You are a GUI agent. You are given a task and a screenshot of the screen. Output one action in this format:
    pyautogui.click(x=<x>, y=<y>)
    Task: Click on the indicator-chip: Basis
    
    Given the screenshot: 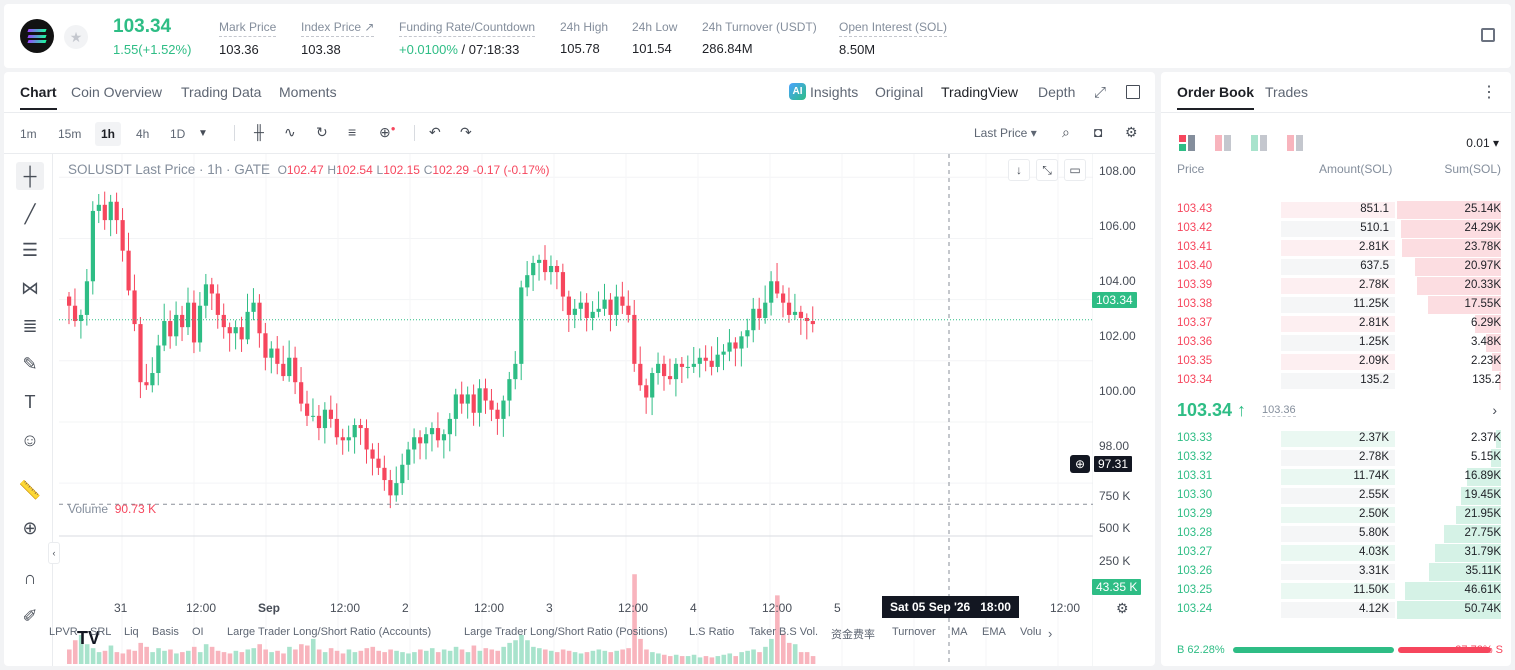 What is the action you would take?
    pyautogui.click(x=165, y=632)
    